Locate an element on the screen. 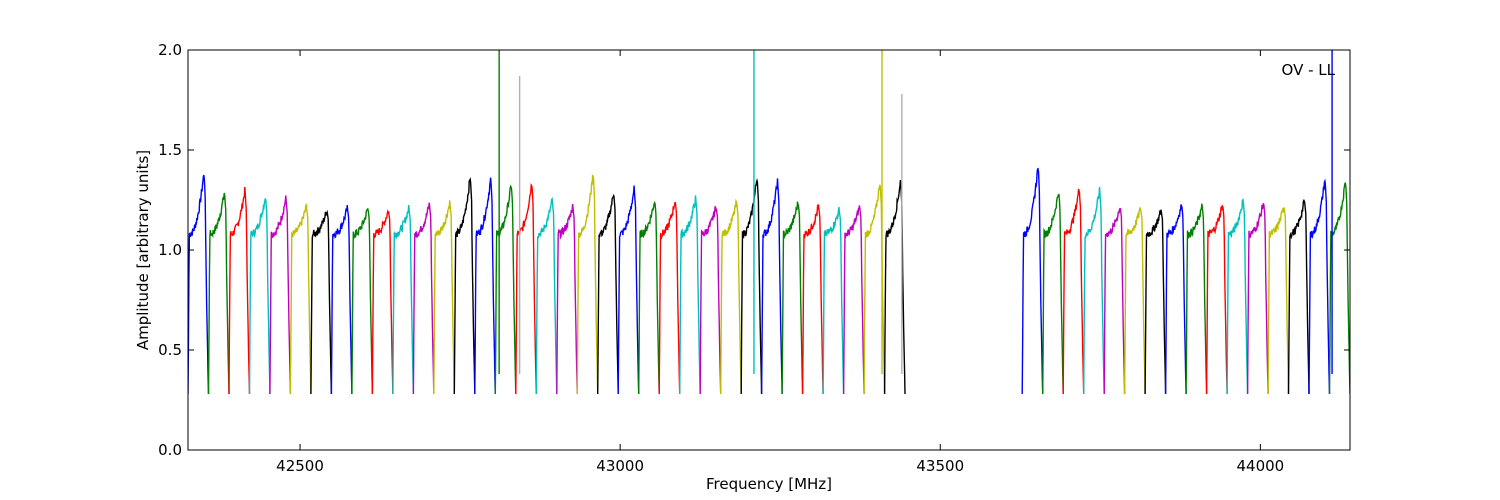 The height and width of the screenshot is (500, 1500). y-tick-label: 1.0 is located at coordinates (170, 250).